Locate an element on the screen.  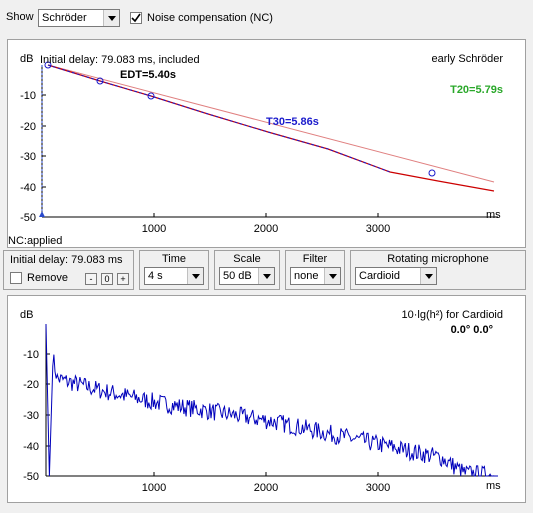
scale-select: 50 dB is located at coordinates (247, 276).